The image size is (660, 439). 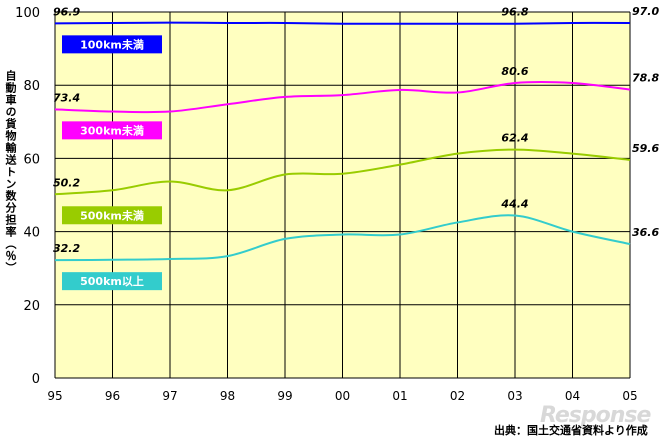 What do you see at coordinates (31, 159) in the screenshot?
I see `y-tick-label: 60` at bounding box center [31, 159].